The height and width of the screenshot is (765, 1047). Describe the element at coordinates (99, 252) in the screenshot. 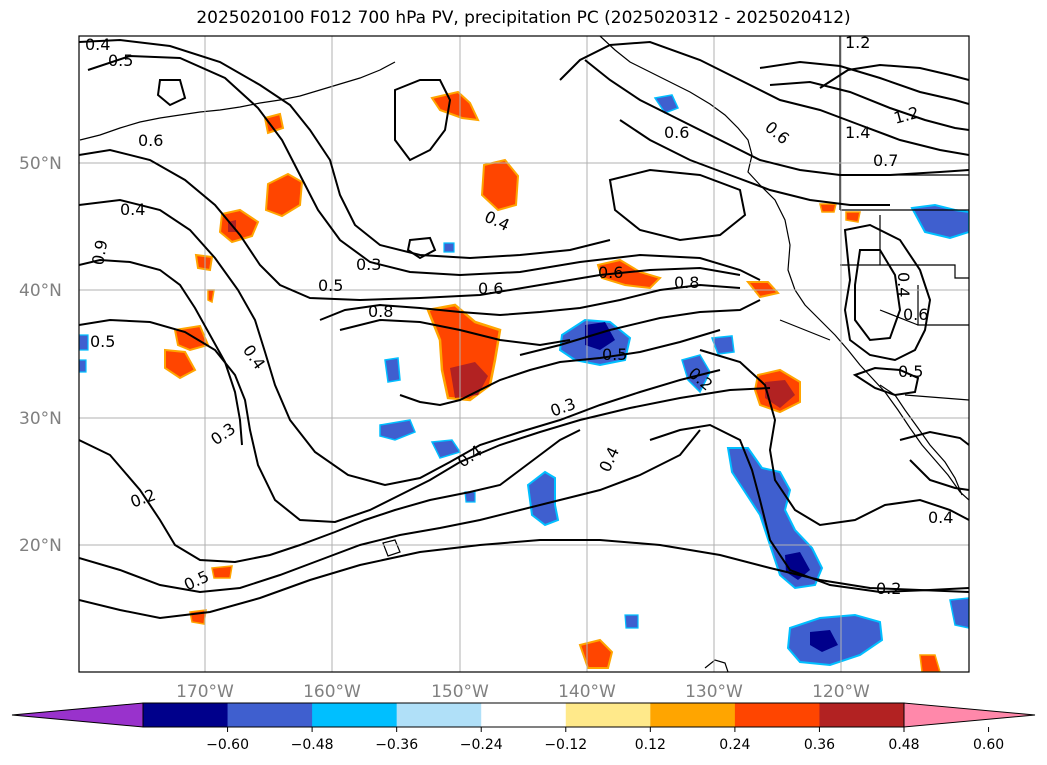

I see `contour-label: 0.9` at that location.